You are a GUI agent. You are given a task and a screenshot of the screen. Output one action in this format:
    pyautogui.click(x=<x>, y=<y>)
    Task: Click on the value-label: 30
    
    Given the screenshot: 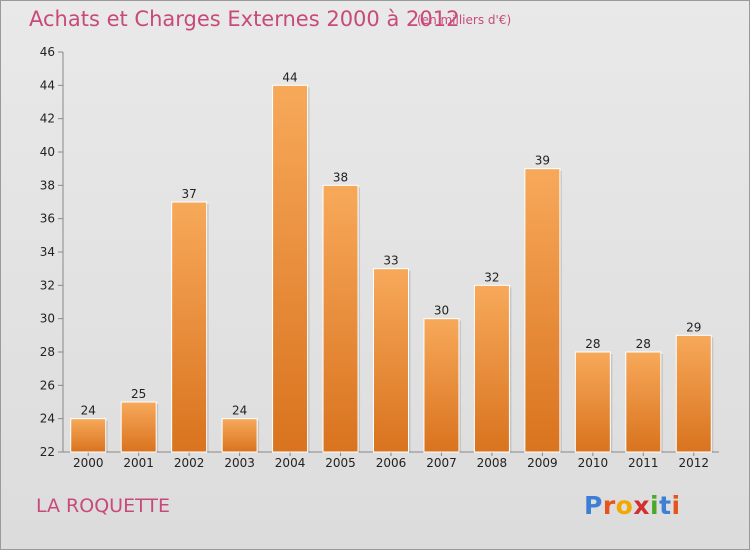 What is the action you would take?
    pyautogui.click(x=441, y=311)
    